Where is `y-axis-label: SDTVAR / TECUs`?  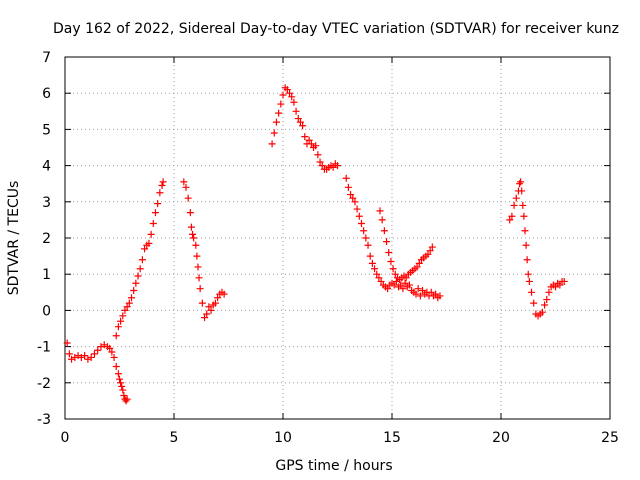
y-axis-label: SDTVAR / TECUs is located at coordinates (14, 238).